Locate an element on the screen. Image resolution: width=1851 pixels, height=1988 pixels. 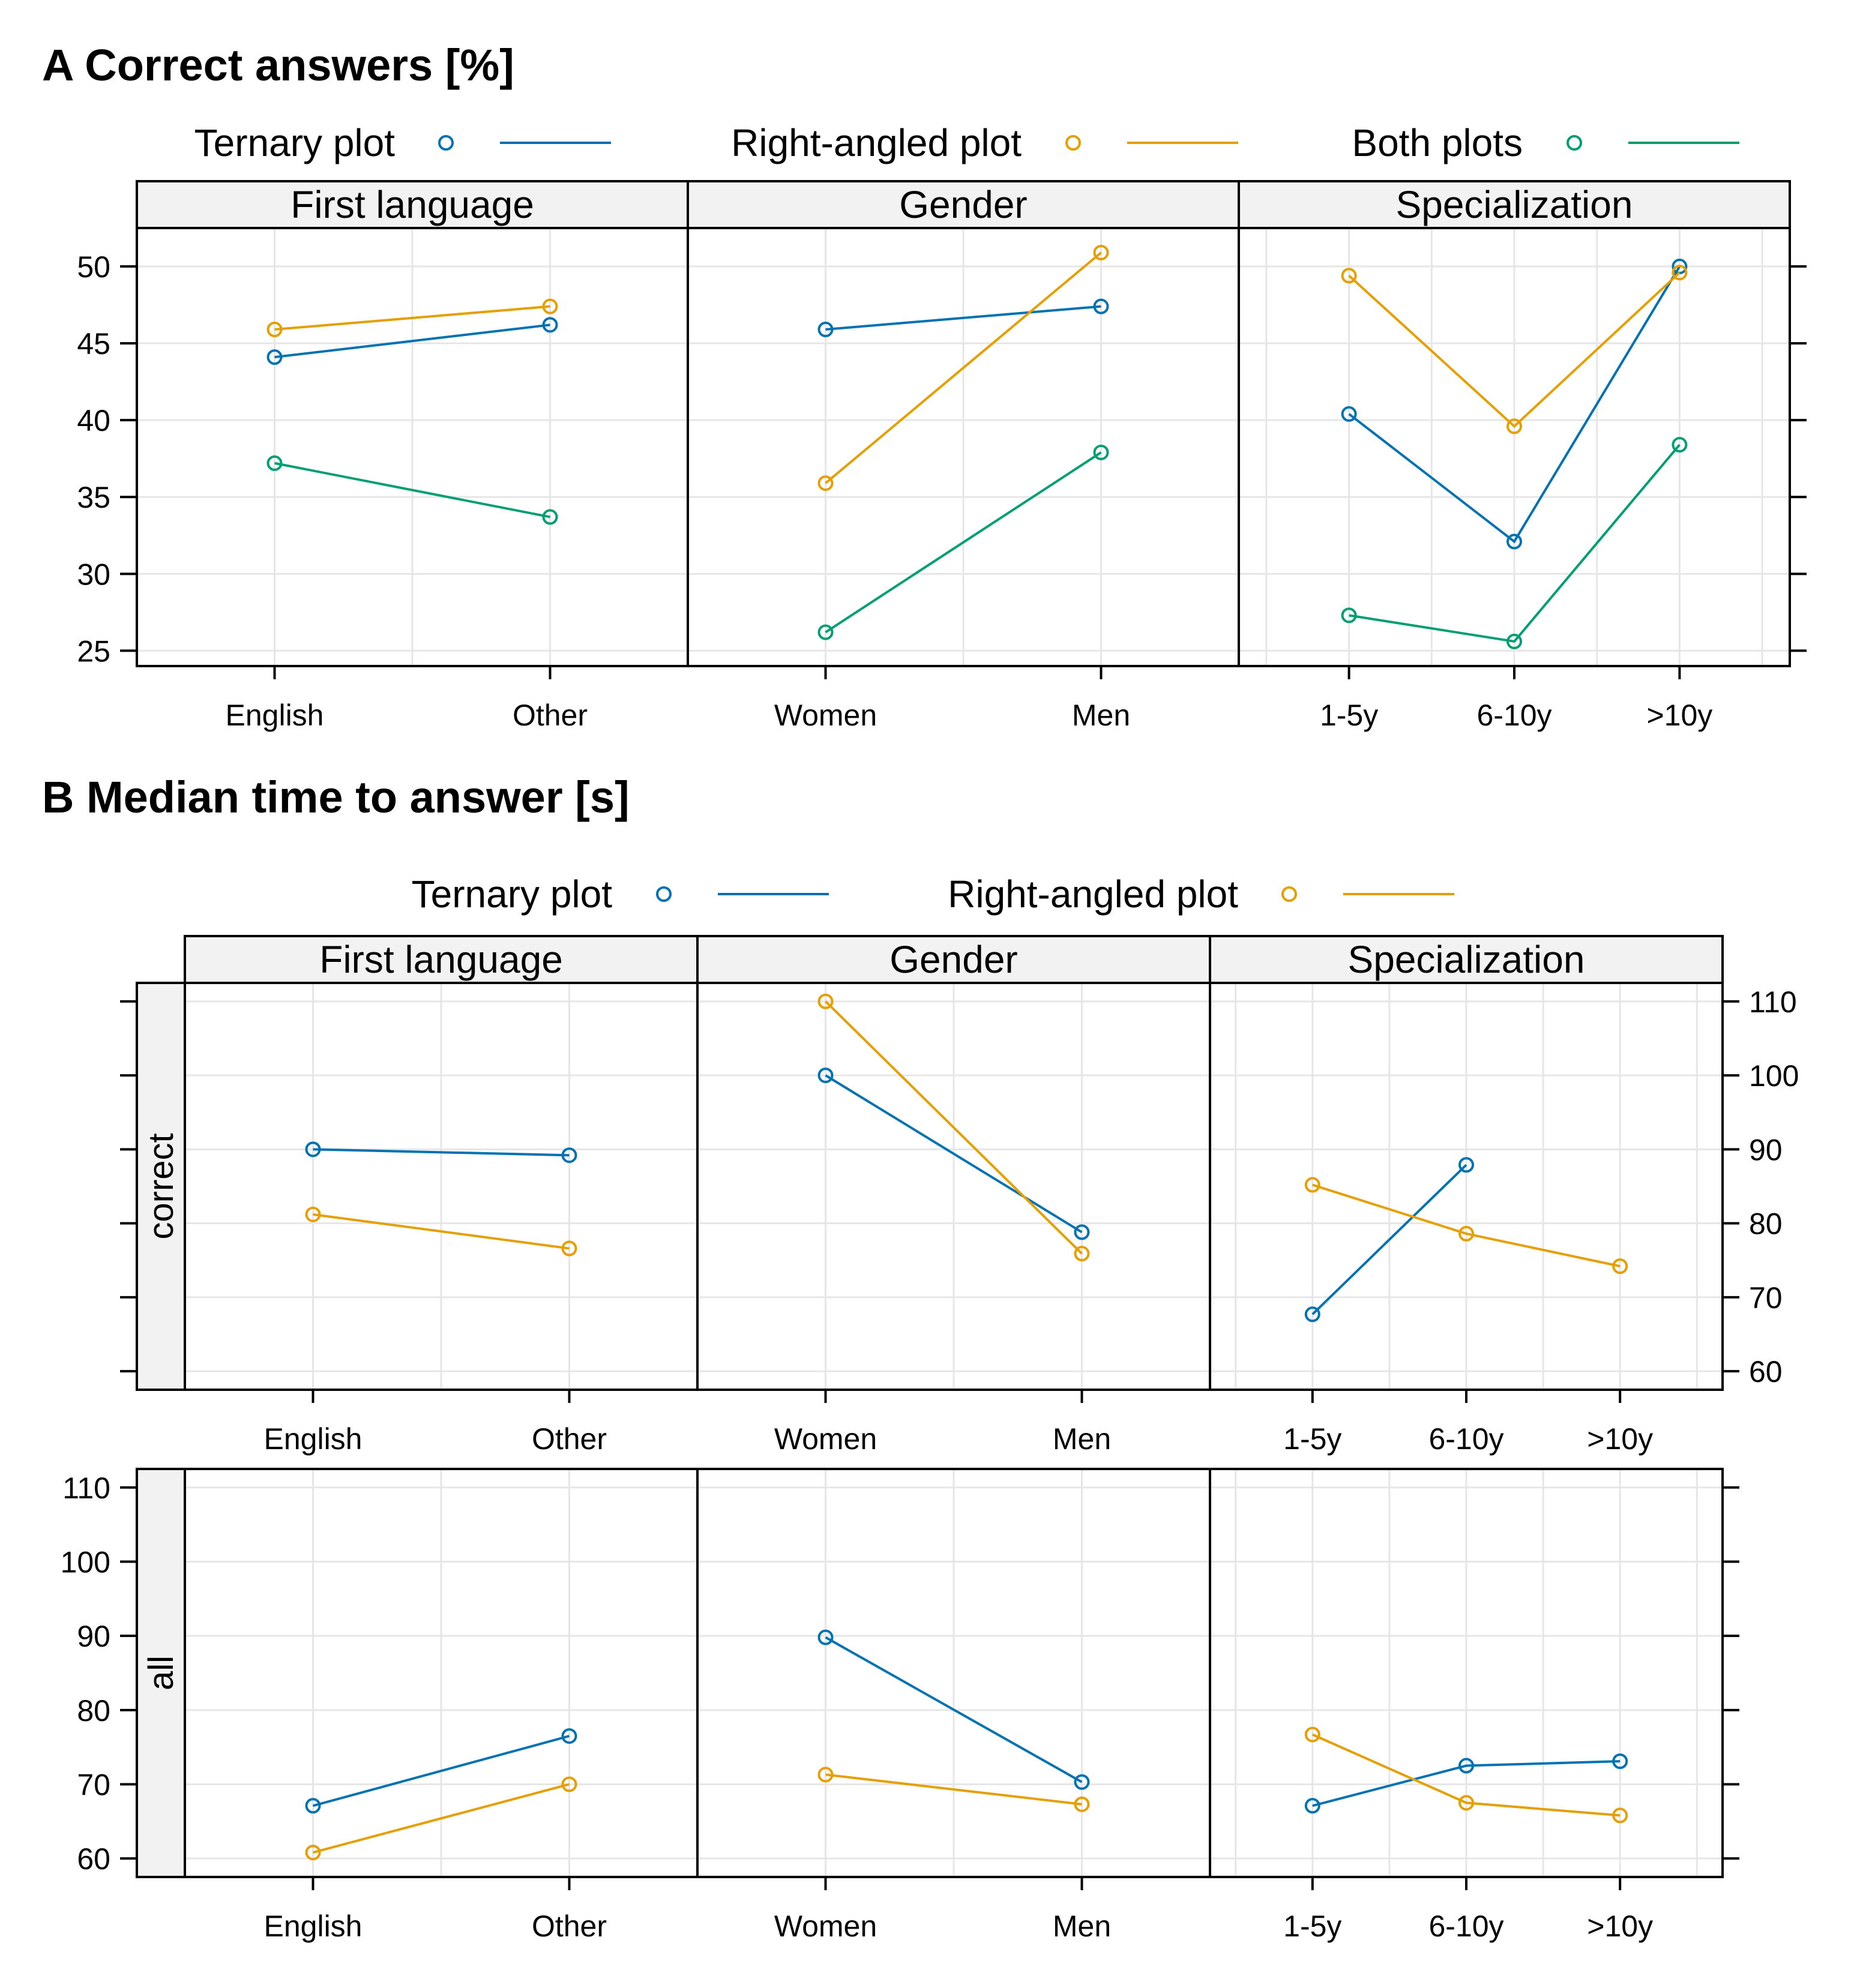
y-tick-label: 30 is located at coordinates (93, 574).